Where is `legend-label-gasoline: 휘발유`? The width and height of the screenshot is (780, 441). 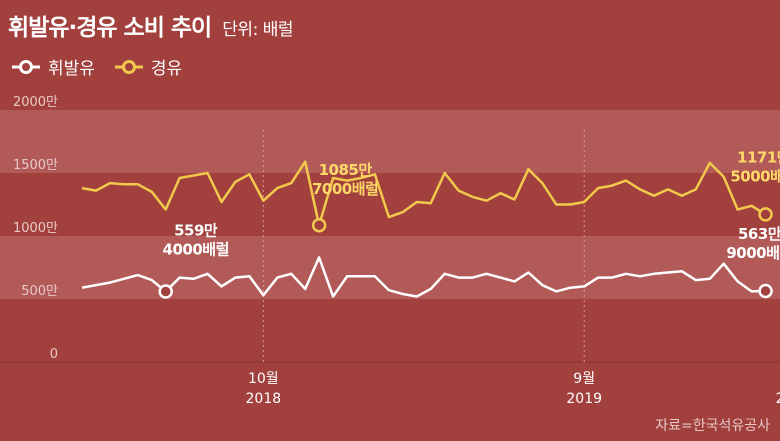 legend-label-gasoline: 휘발유 is located at coordinates (71, 69).